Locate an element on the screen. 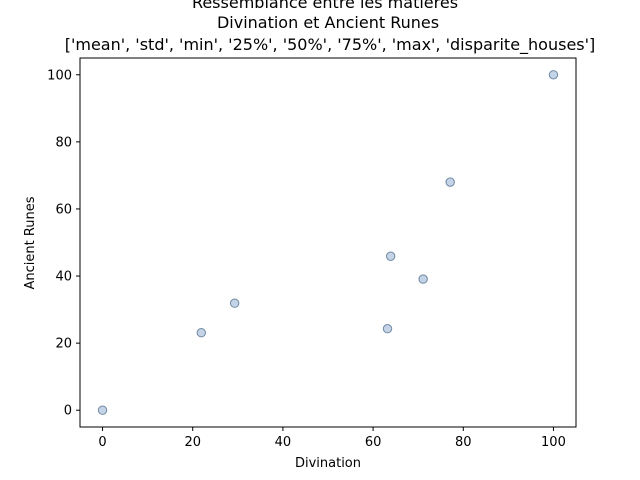  x-tick-label: 100 is located at coordinates (553, 442).